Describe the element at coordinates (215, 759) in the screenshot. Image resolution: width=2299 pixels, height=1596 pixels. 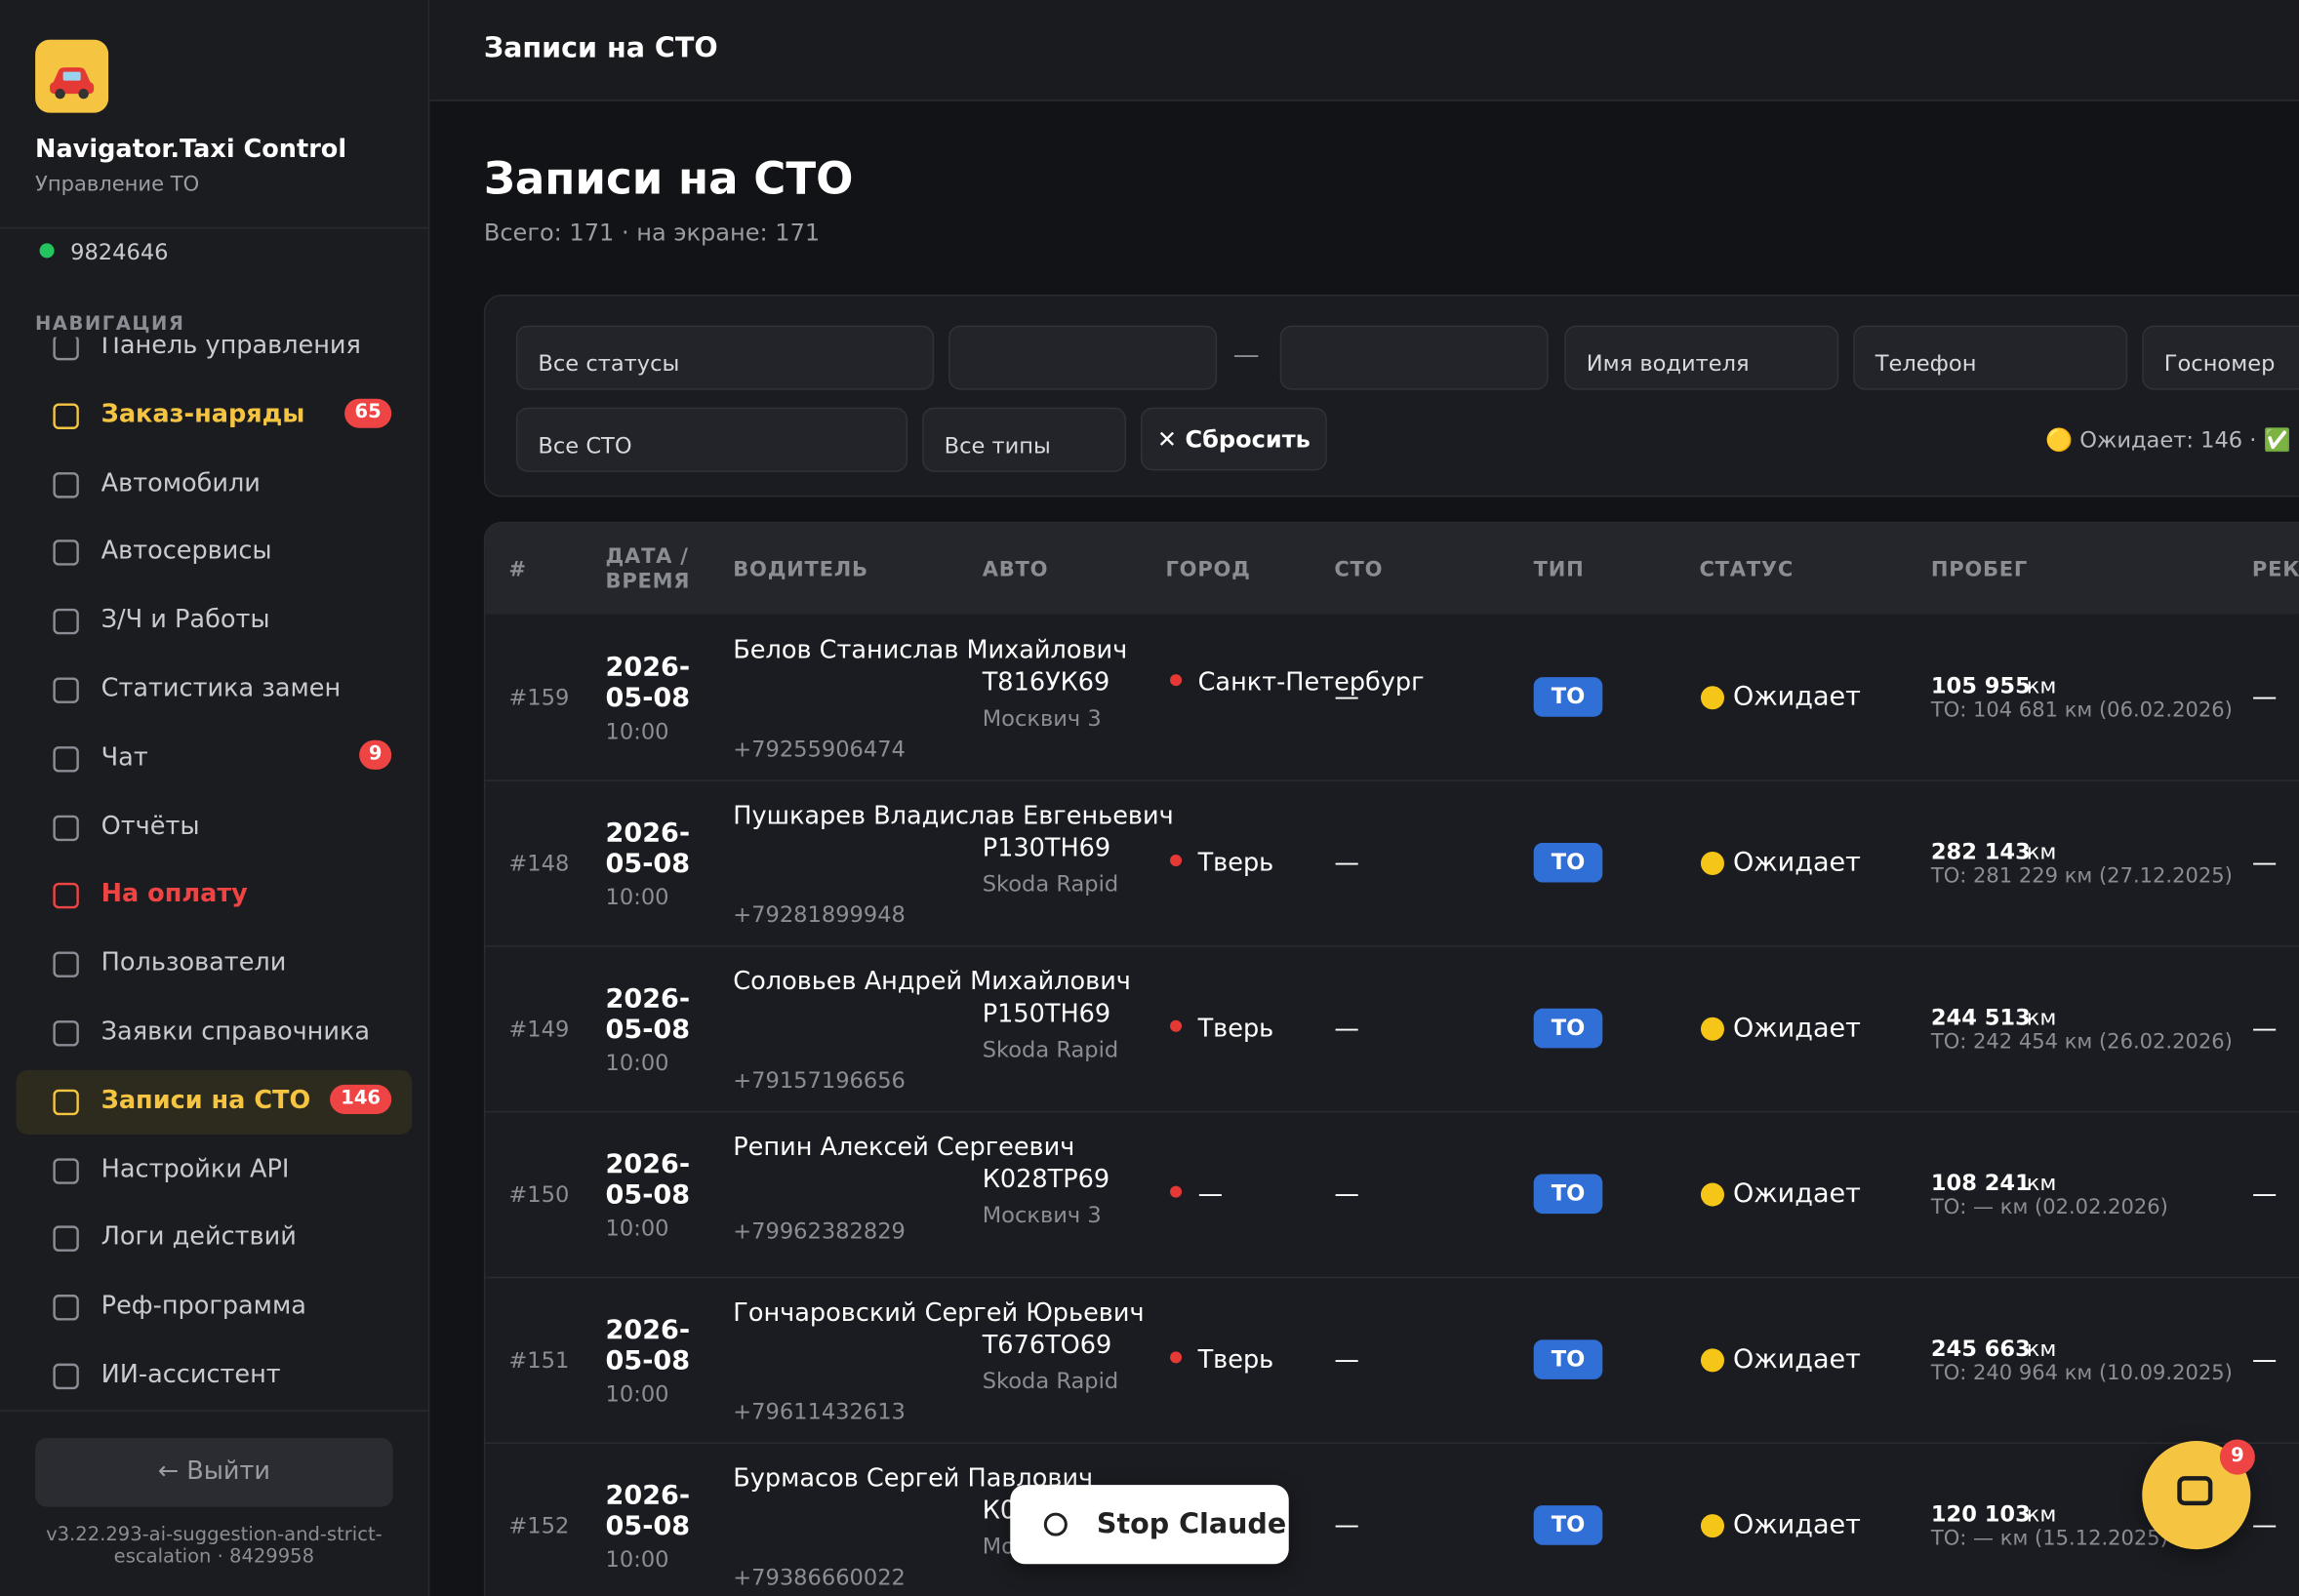
I see `nav-item: Чат 9` at that location.